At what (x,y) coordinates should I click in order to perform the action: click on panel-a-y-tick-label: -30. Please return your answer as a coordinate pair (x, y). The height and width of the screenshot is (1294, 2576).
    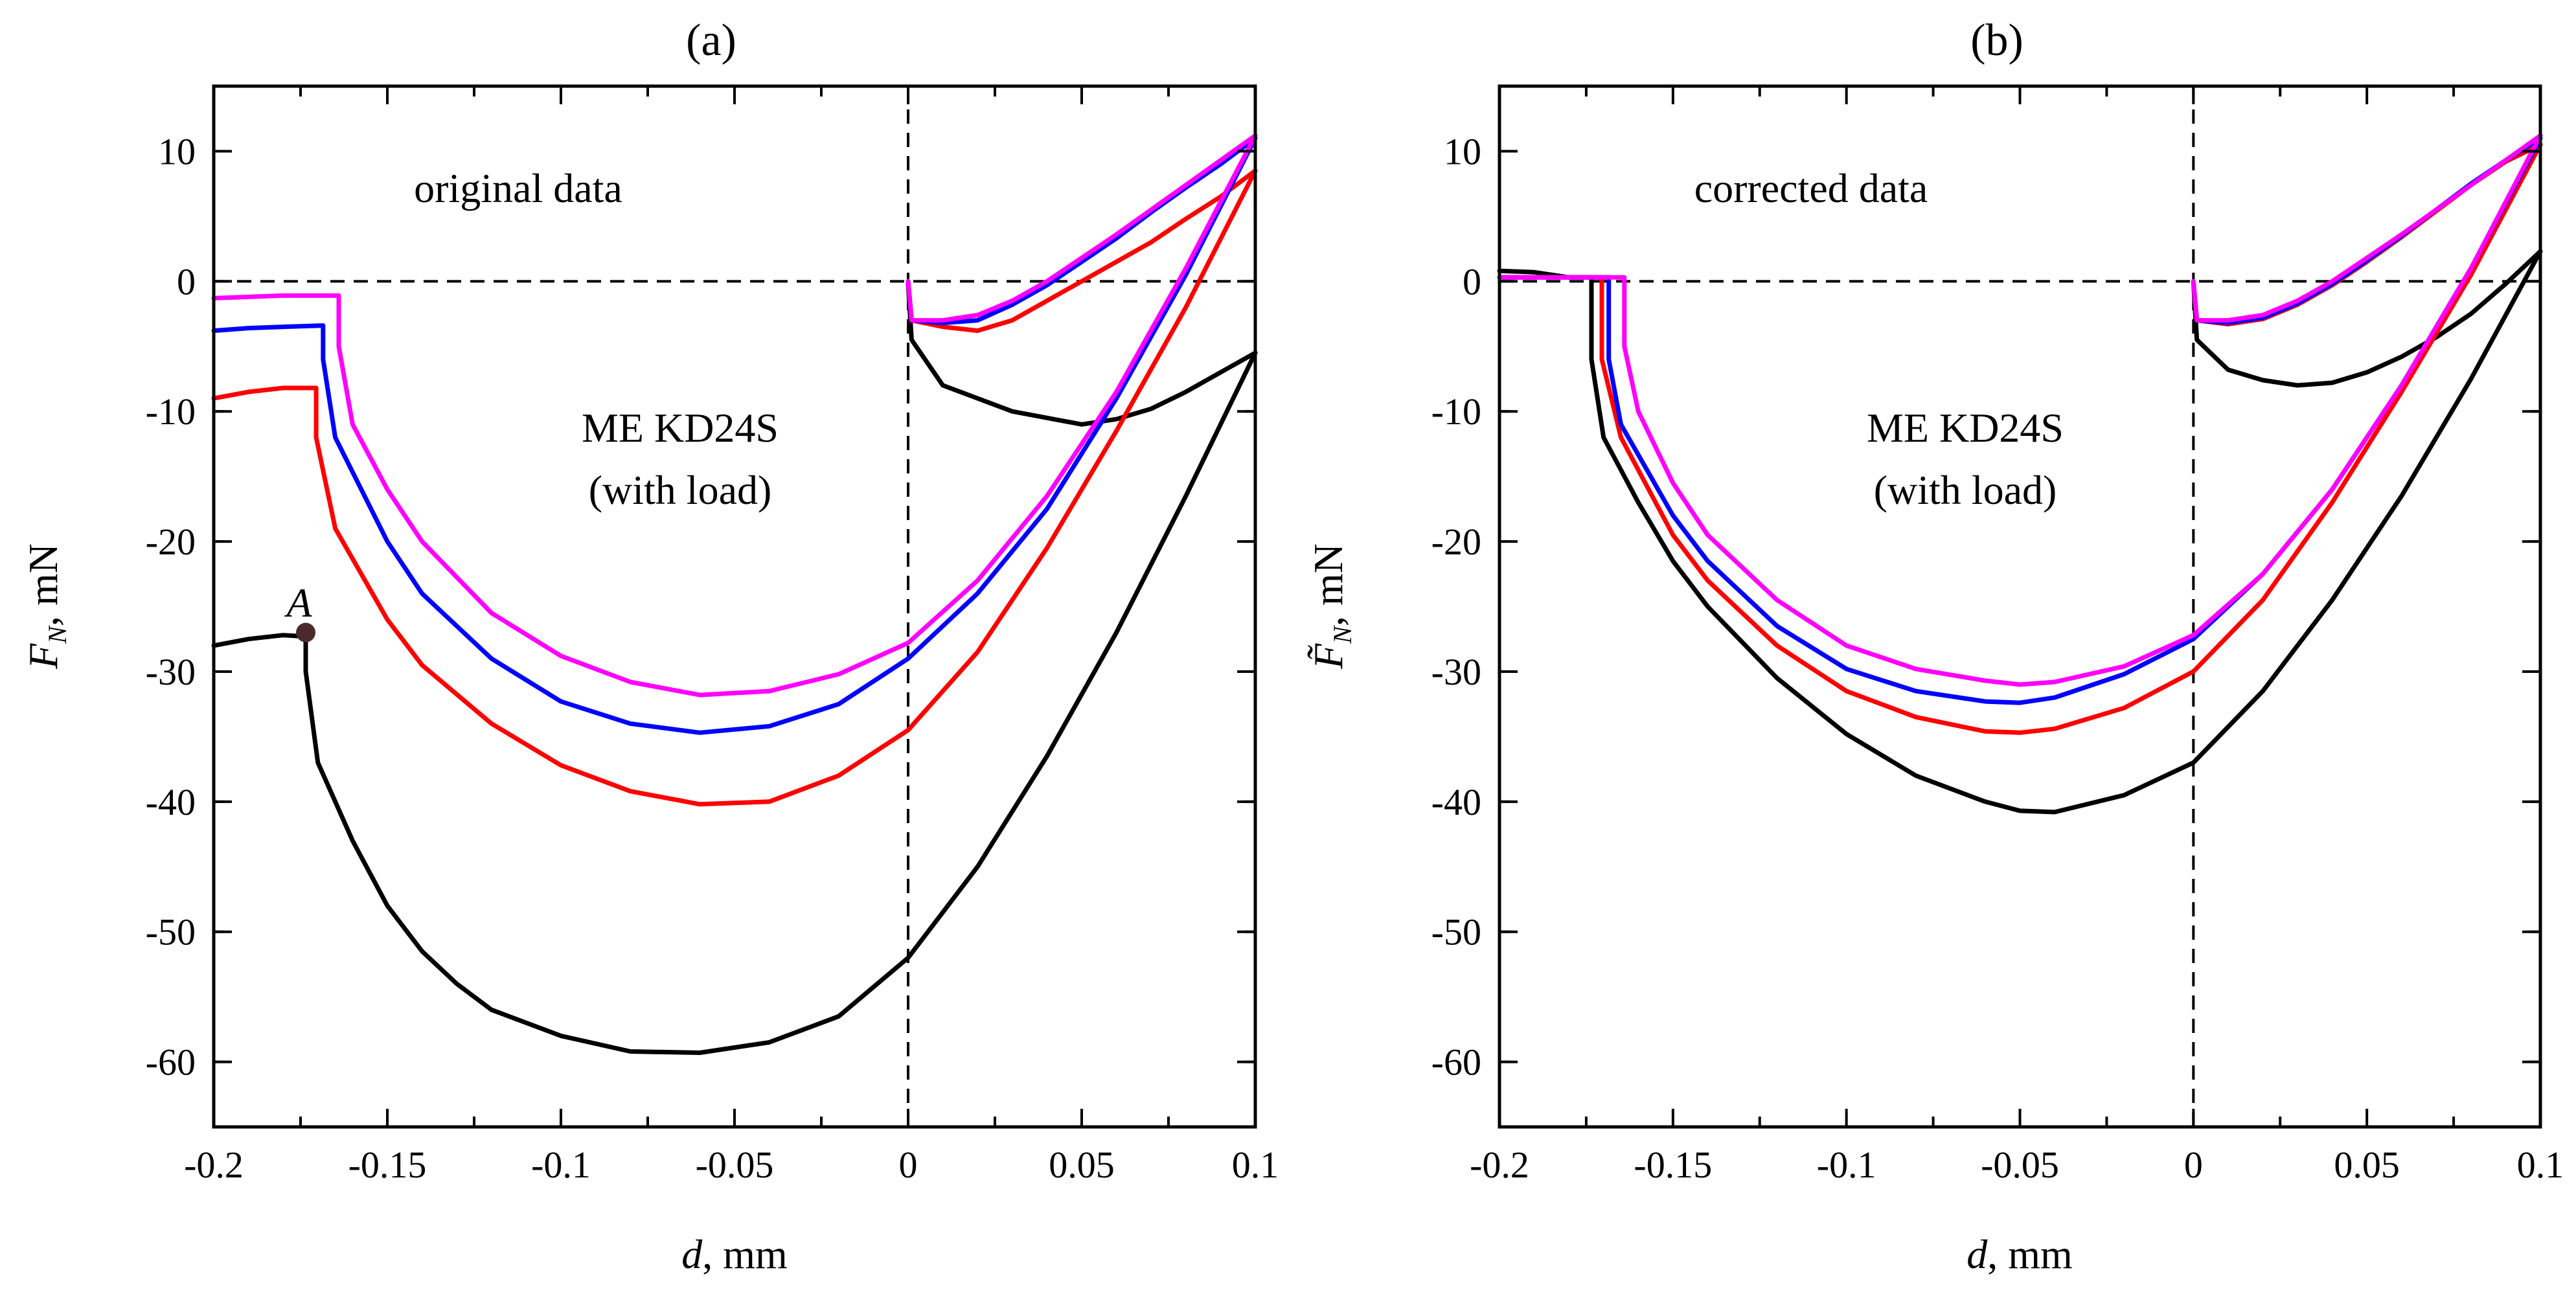
    Looking at the image, I should click on (171, 672).